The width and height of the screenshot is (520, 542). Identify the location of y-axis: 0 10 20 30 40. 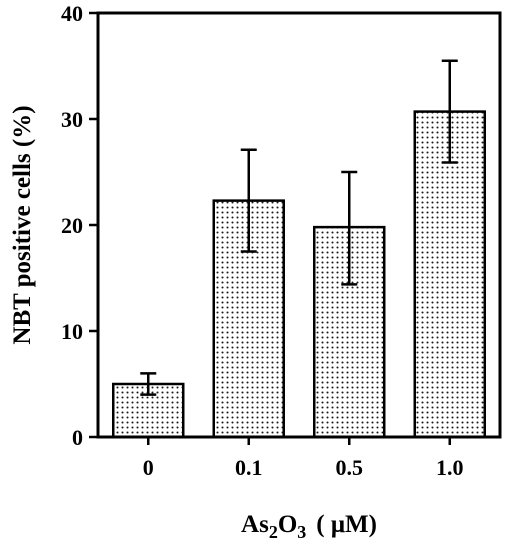
(79, 225).